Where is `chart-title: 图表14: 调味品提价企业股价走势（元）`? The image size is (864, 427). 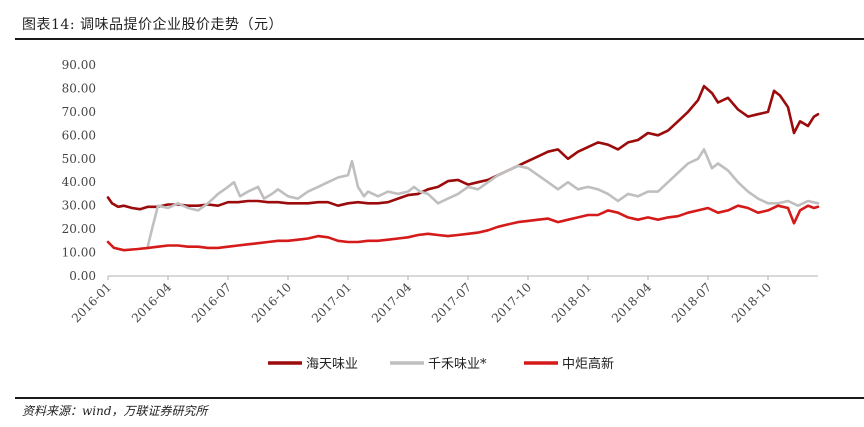
chart-title: 图表14: 调味品提价企业股价走势（元） is located at coordinates (152, 25).